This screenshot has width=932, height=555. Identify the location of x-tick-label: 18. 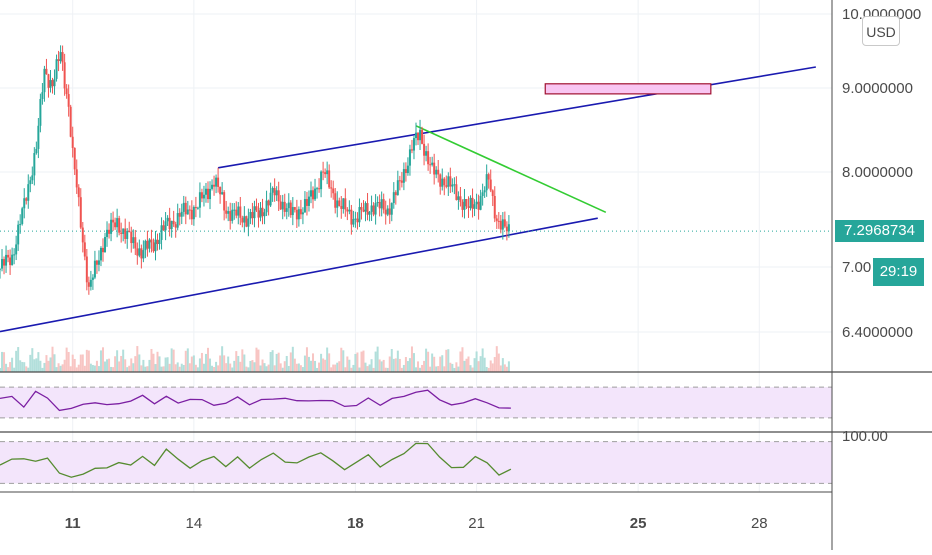
(355, 523).